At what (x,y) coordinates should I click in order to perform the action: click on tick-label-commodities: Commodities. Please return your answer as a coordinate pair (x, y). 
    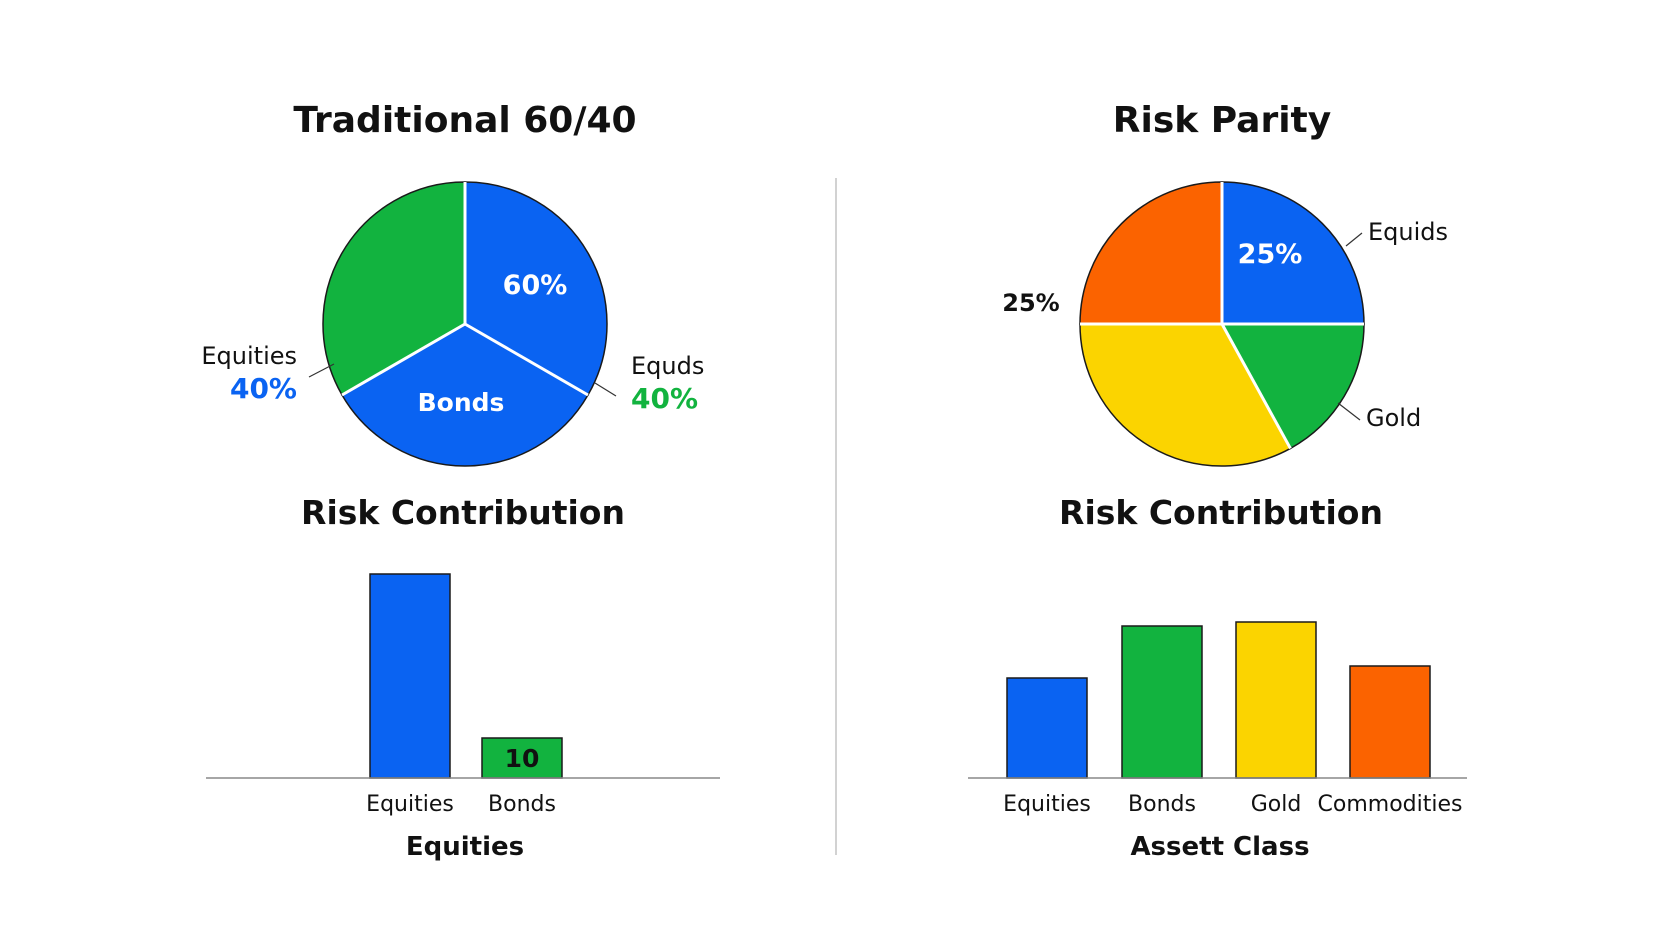
    Looking at the image, I should click on (1390, 804).